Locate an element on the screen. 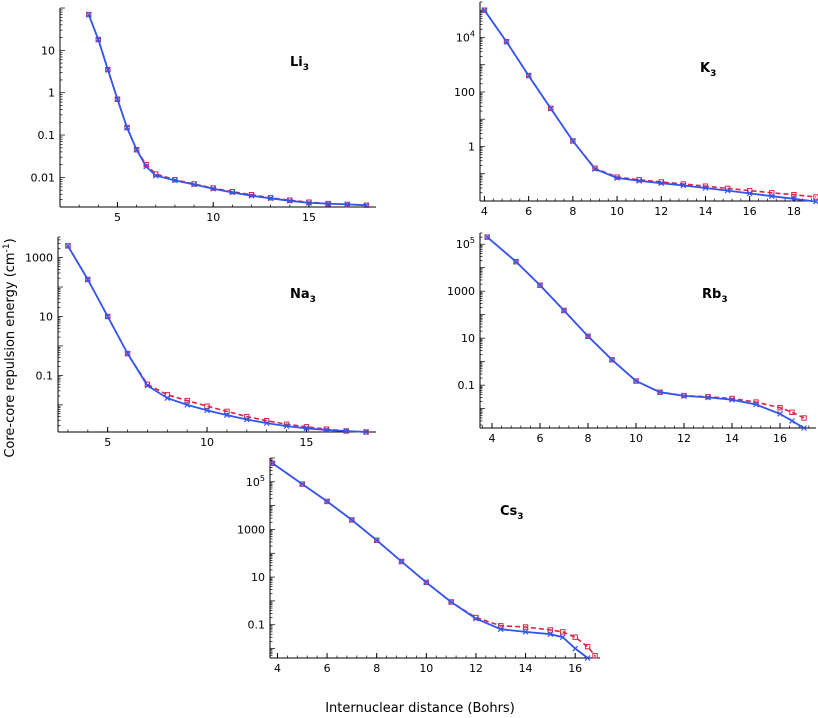 Image resolution: width=818 pixels, height=718 pixels. blue-series-line is located at coordinates (227, 110).